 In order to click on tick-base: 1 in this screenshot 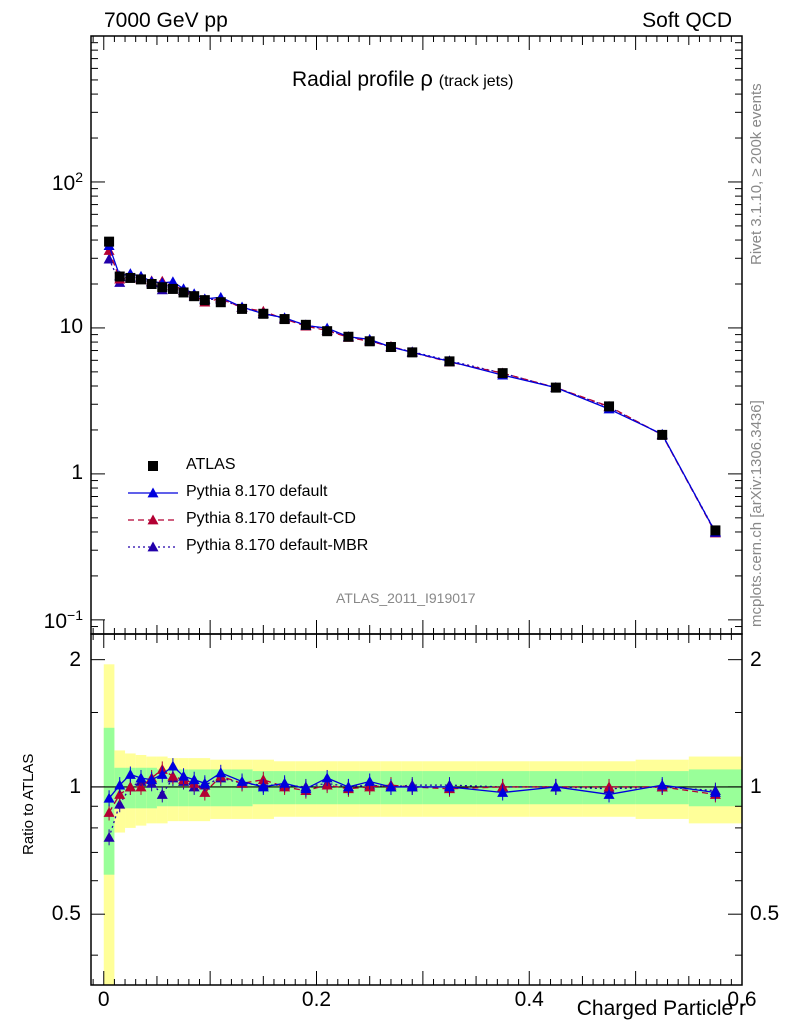, I will do `click(77, 472)`.